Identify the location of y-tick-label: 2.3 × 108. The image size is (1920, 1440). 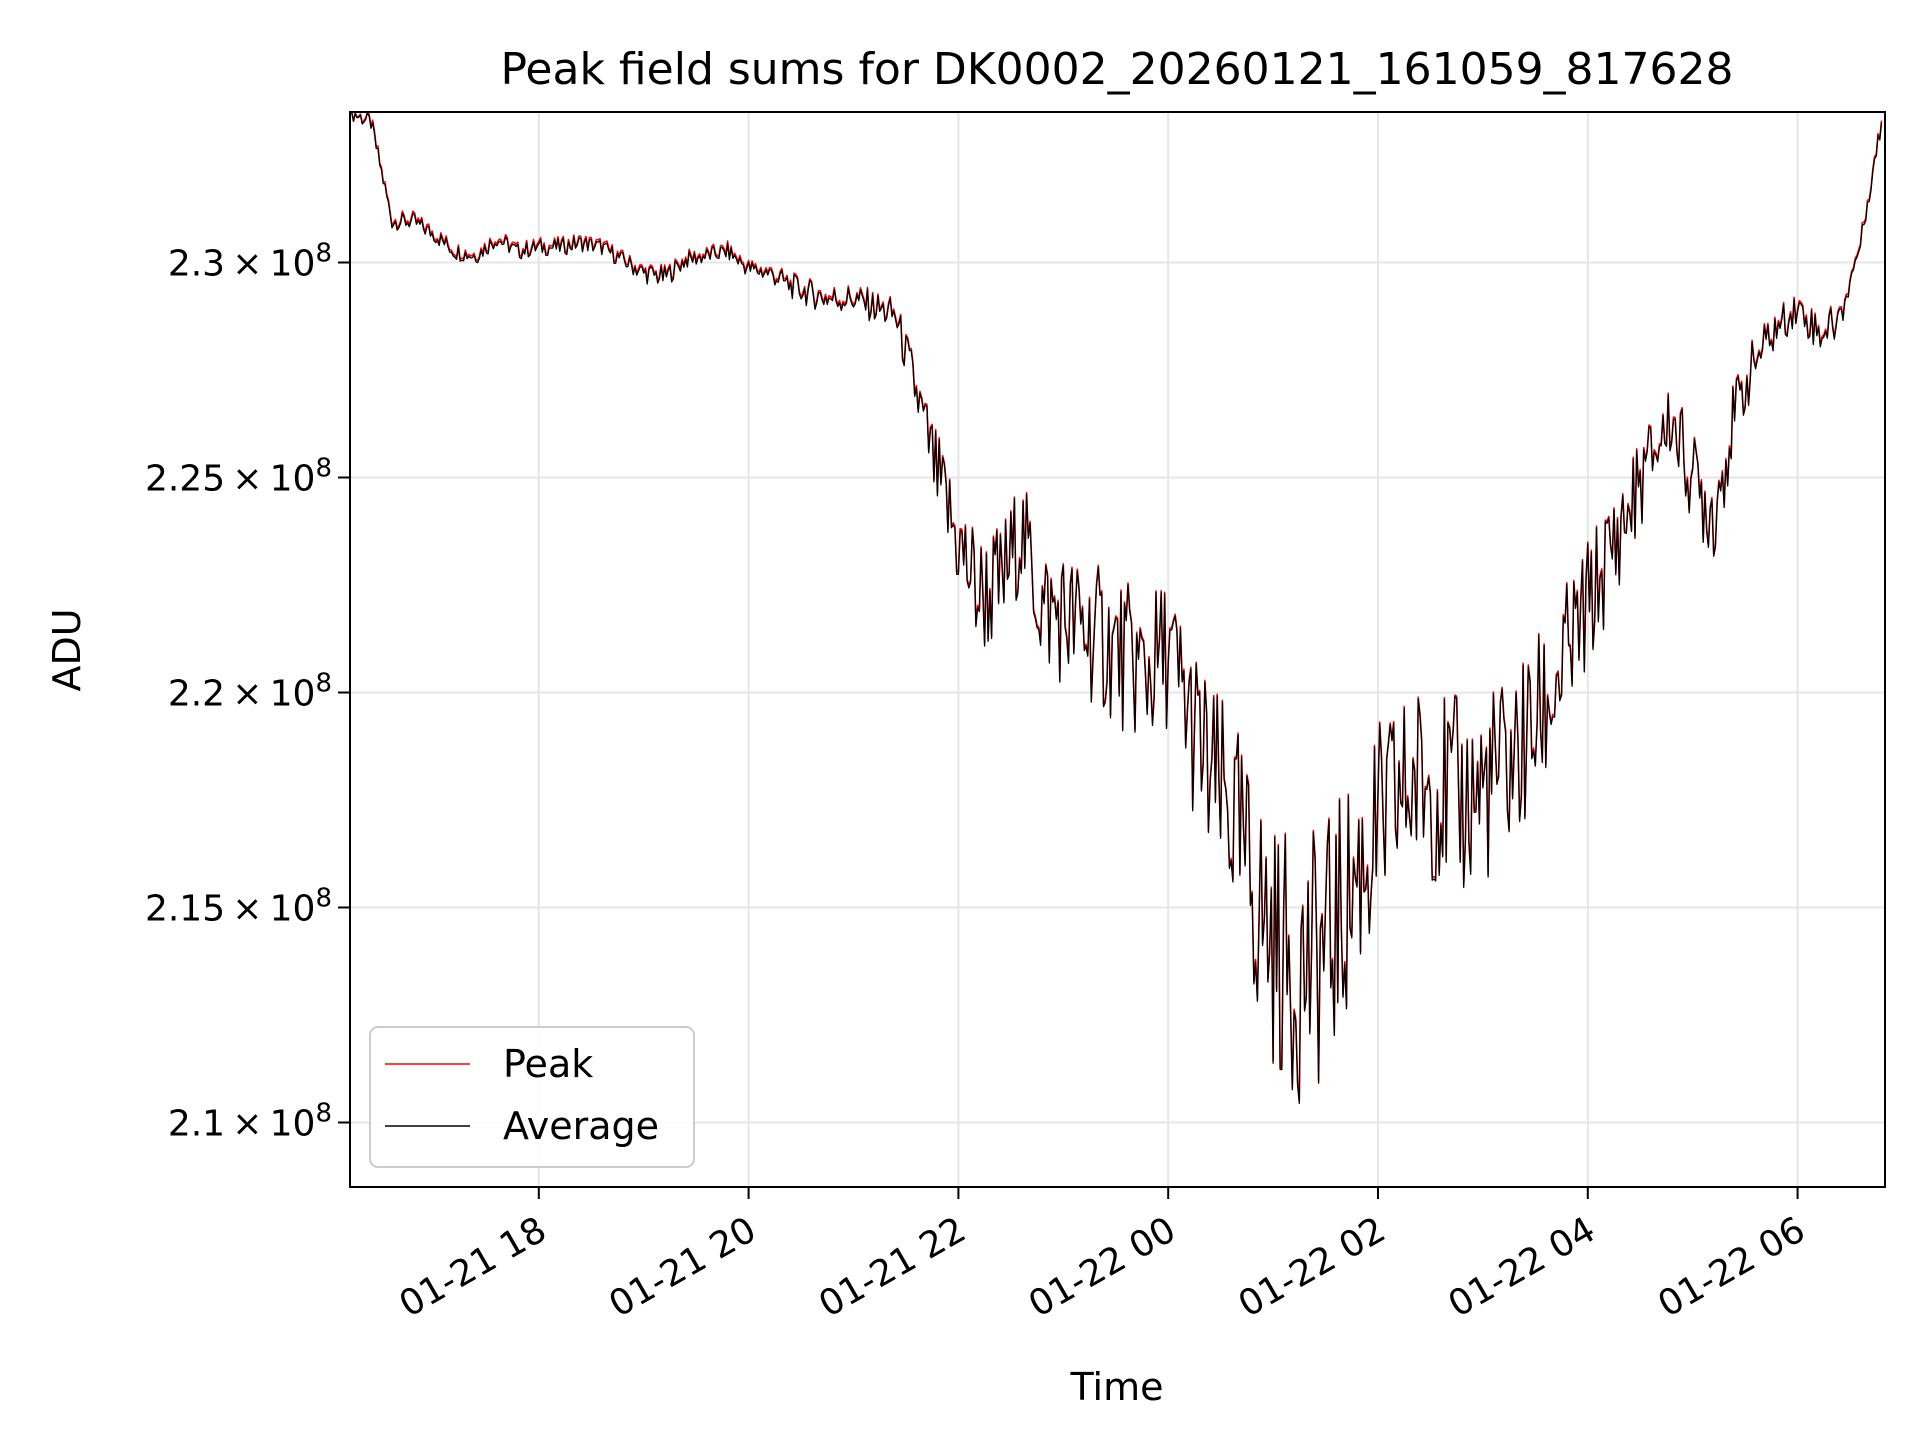
(250, 262).